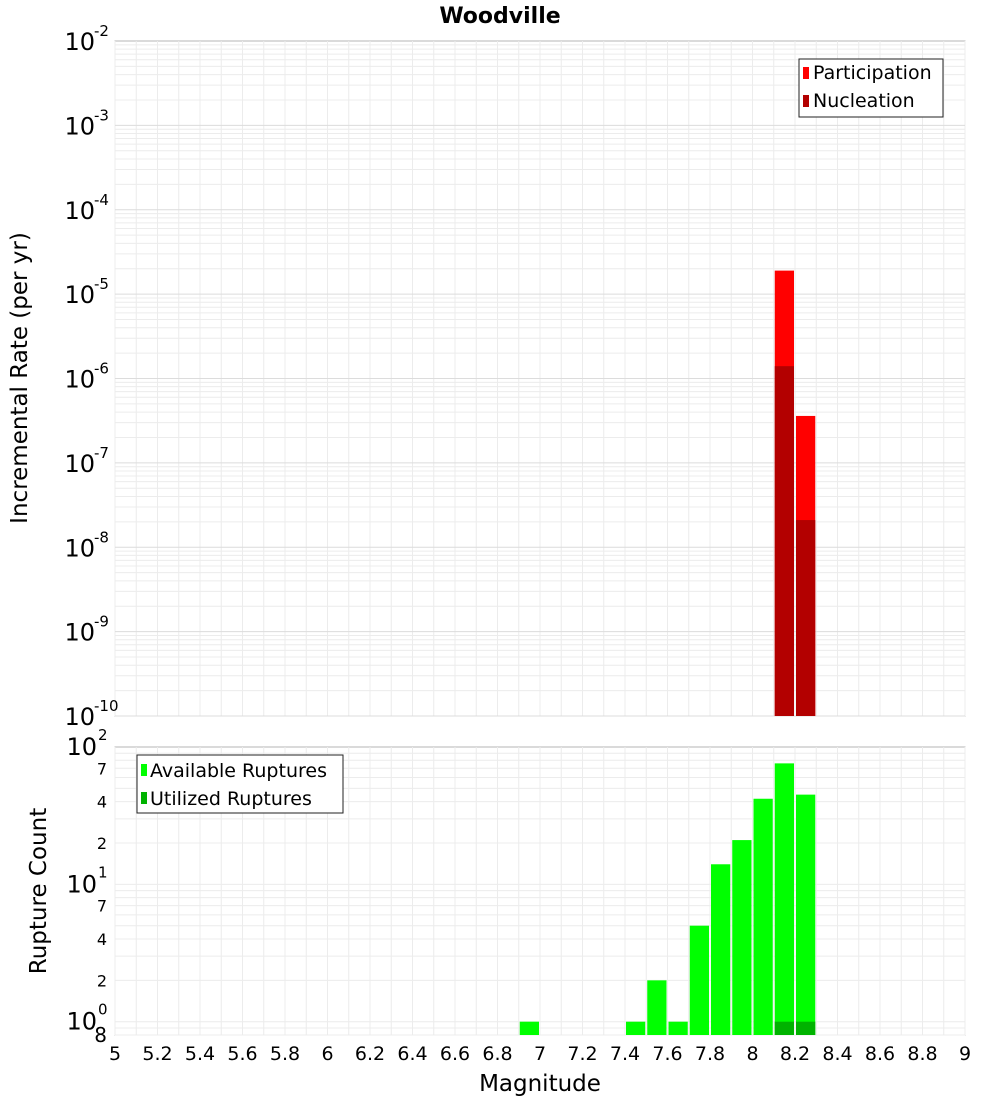  Describe the element at coordinates (582, 1054) in the screenshot. I see `x-tick-label: 7.2` at that location.